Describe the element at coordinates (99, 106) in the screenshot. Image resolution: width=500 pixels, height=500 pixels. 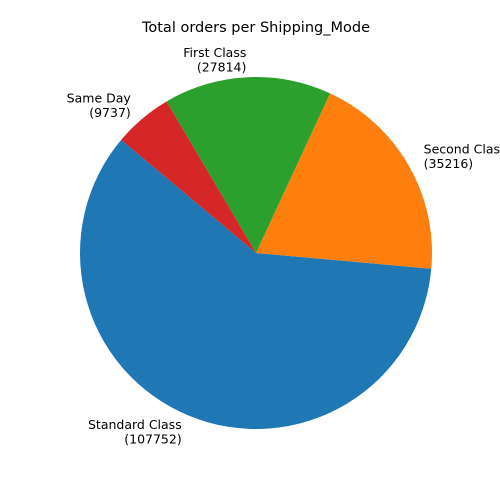
I see `slice-label-same-day: Same Day (9737)` at that location.